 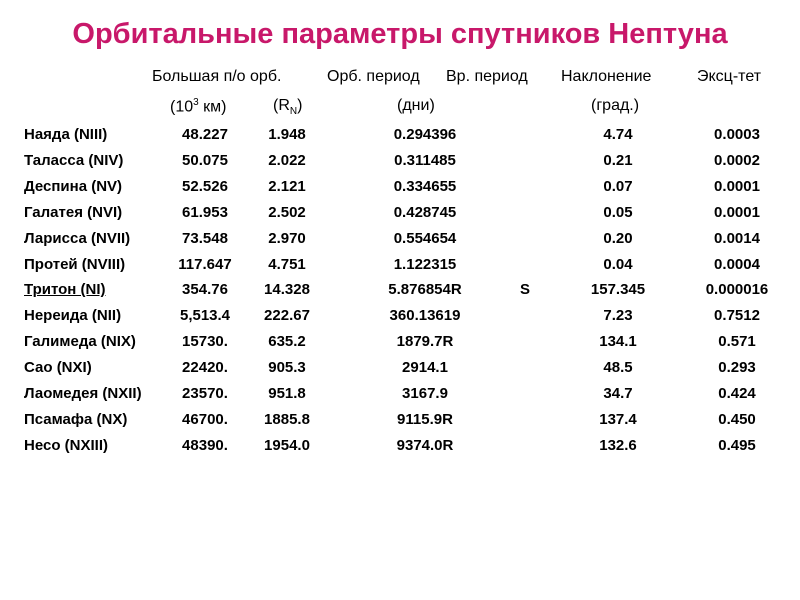 What do you see at coordinates (281, 105) in the screenshot?
I see `unit-part: (R` at bounding box center [281, 105].